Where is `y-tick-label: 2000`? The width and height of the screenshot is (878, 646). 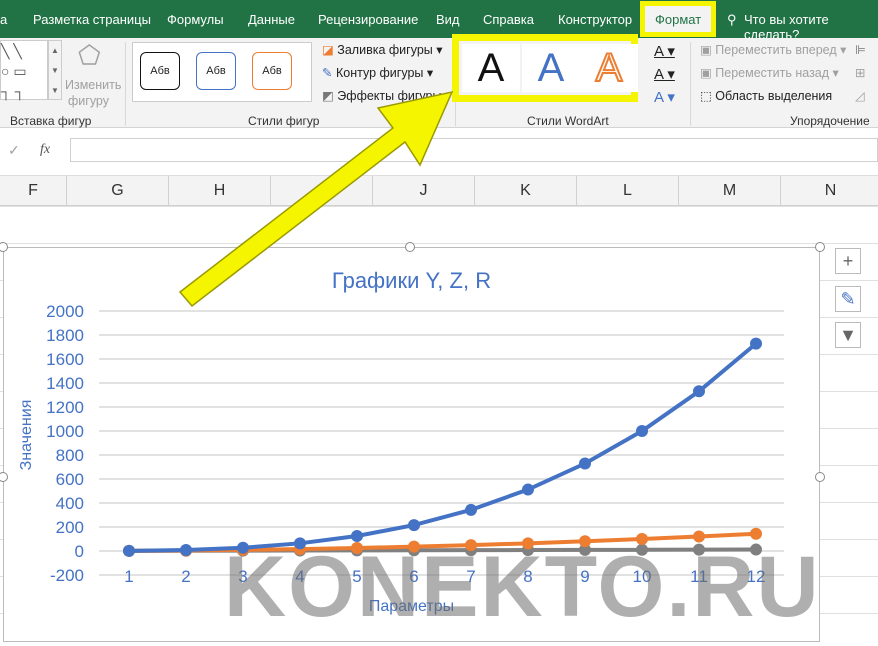 y-tick-label: 2000 is located at coordinates (65, 311).